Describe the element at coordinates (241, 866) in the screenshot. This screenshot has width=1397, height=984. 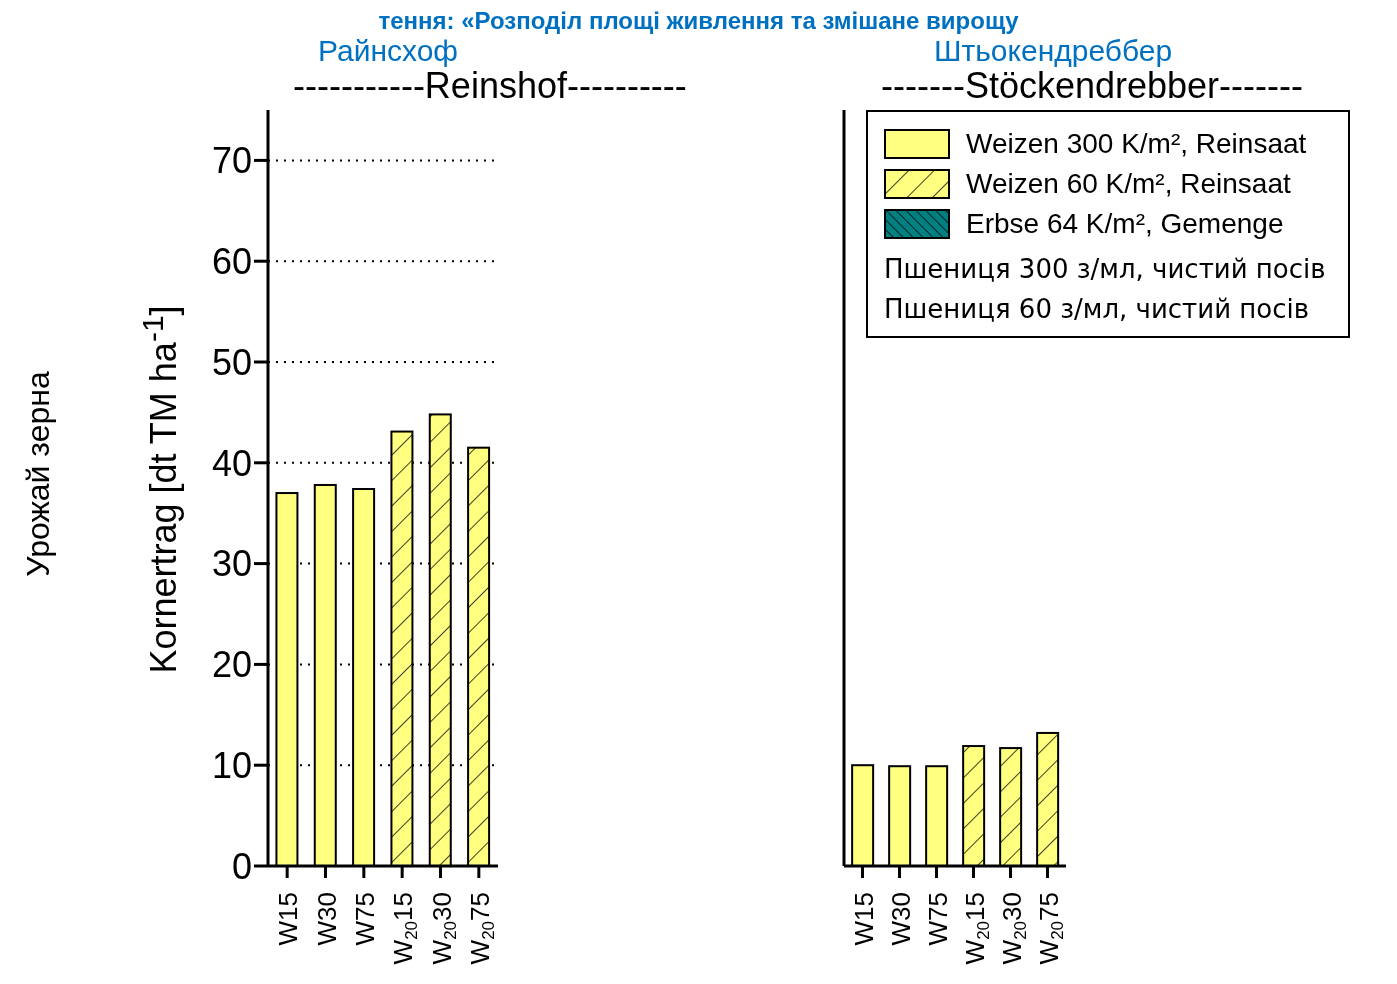
I see `y-tick-label: 0` at that location.